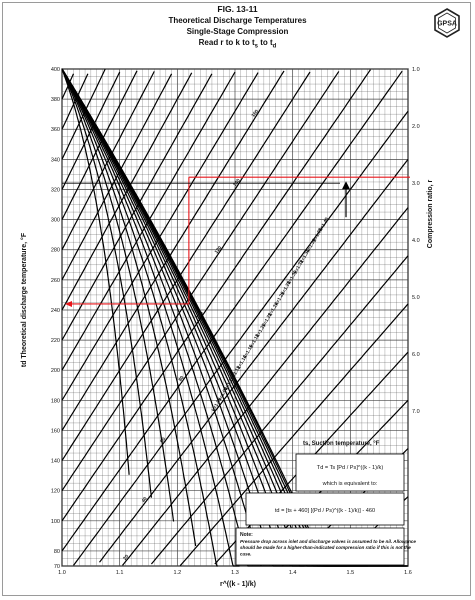  I want to click on x-tick-label: 1.6, so click(408, 573).